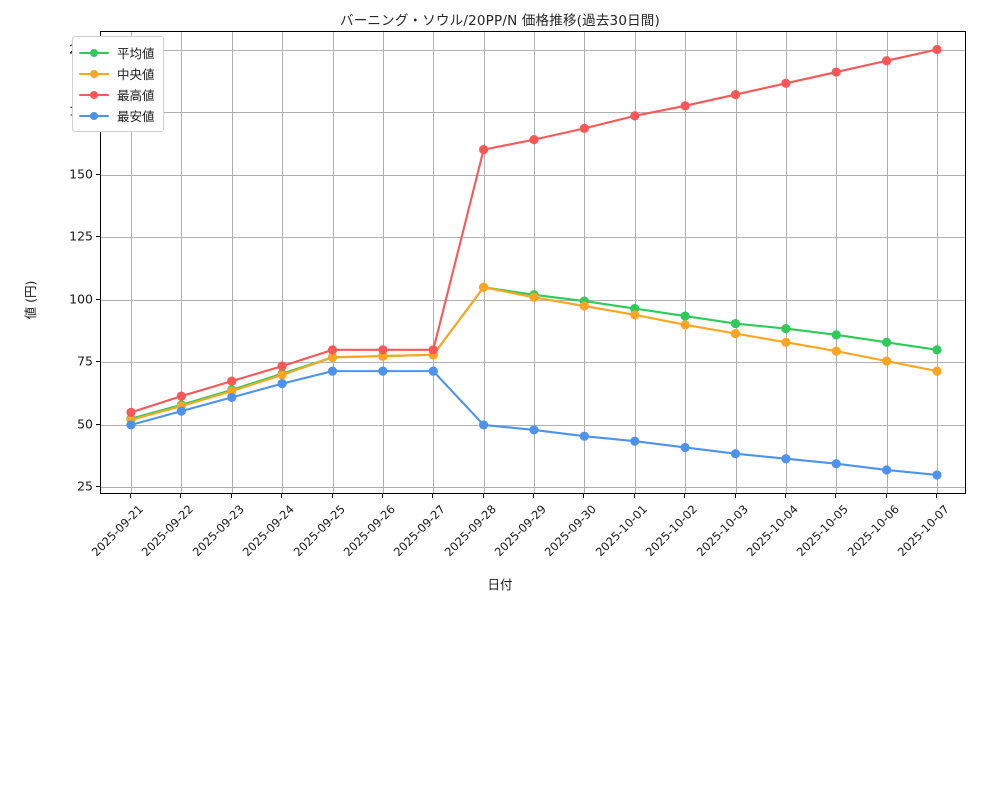 This screenshot has height=795, width=1000. Describe the element at coordinates (136, 53) in the screenshot. I see `legend-label: 平均値` at that location.